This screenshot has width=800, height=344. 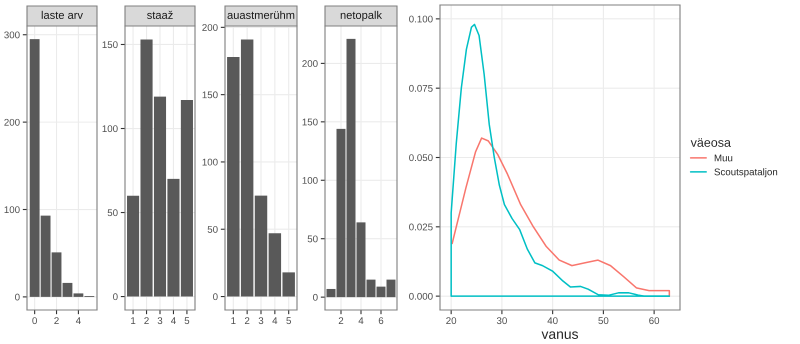 What do you see at coordinates (381, 320) in the screenshot?
I see `x-tick-label: 6` at bounding box center [381, 320].